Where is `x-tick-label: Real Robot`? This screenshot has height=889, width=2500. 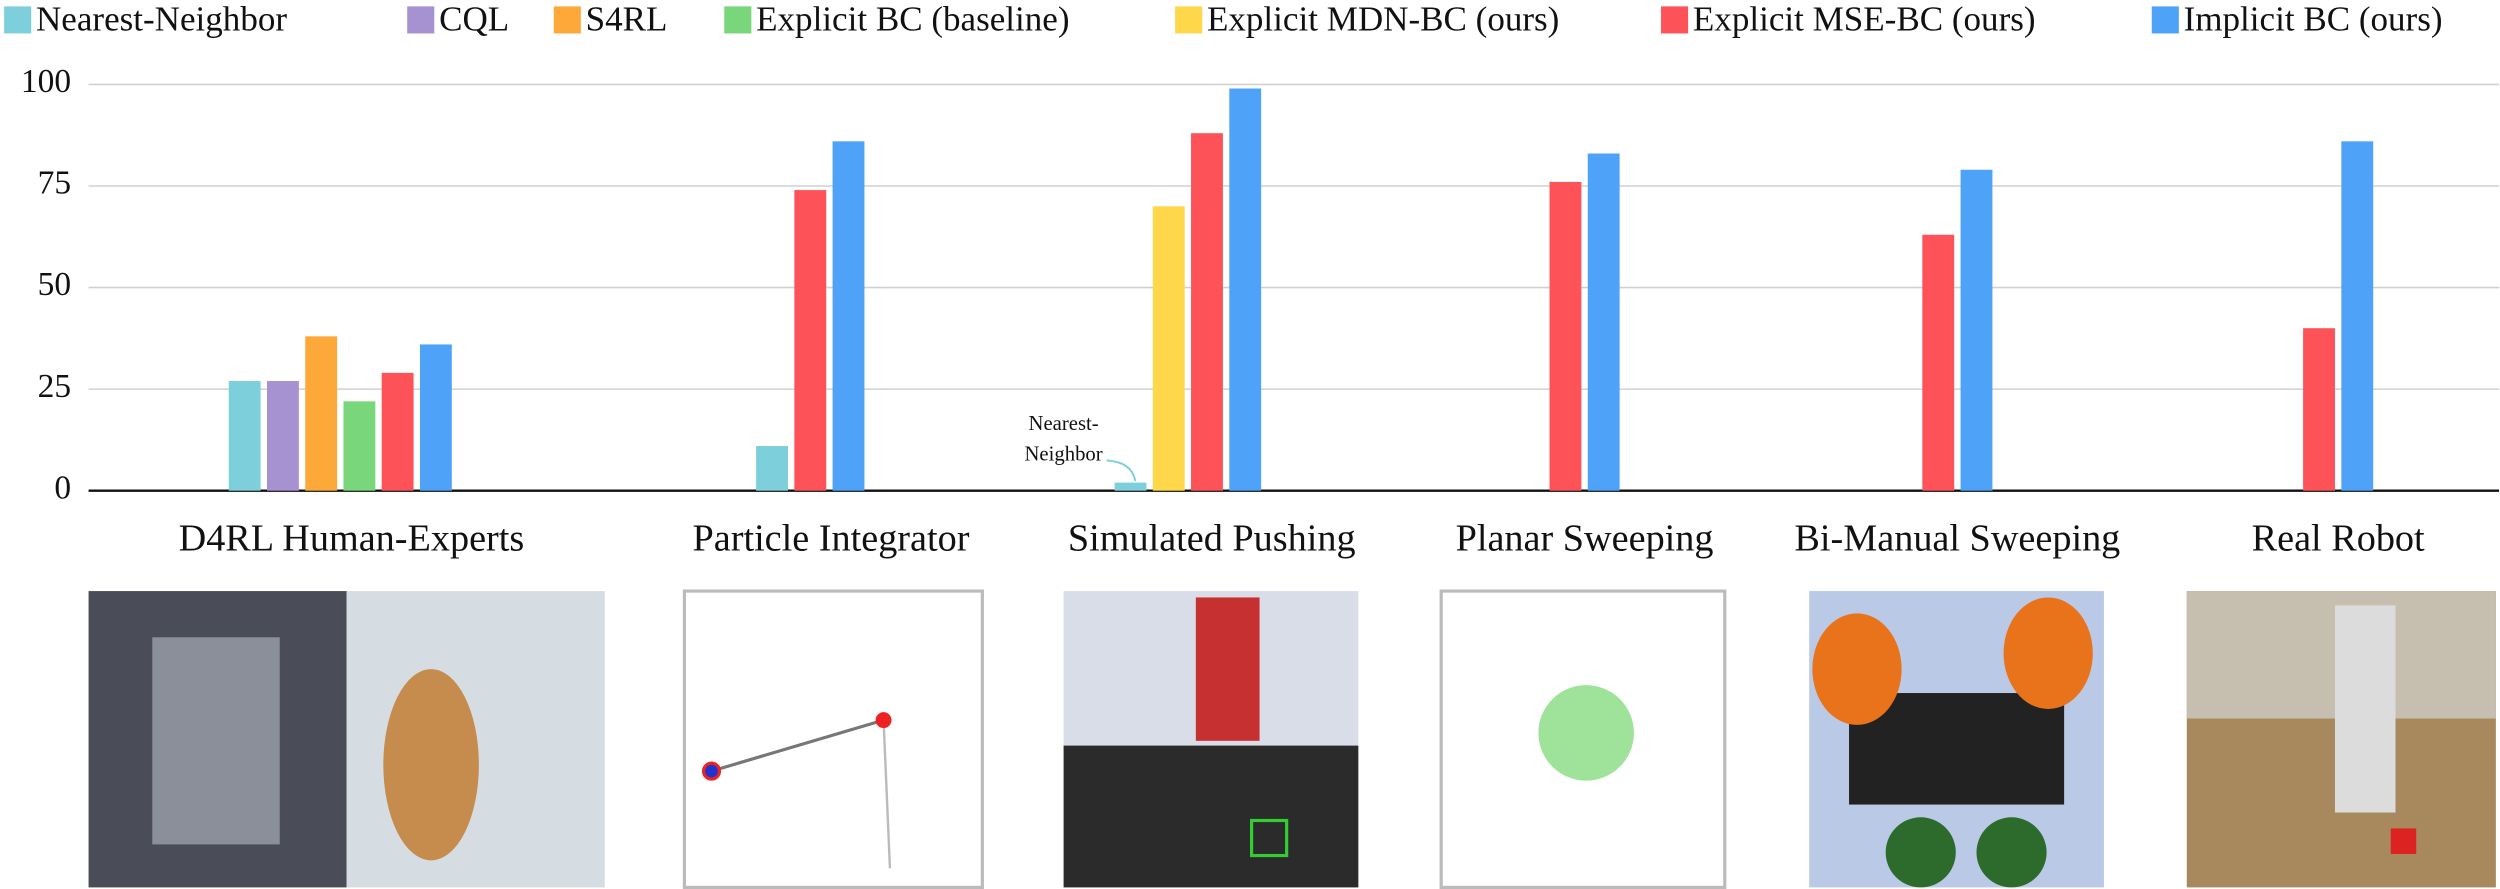 x-tick-label: Real Robot is located at coordinates (2338, 538).